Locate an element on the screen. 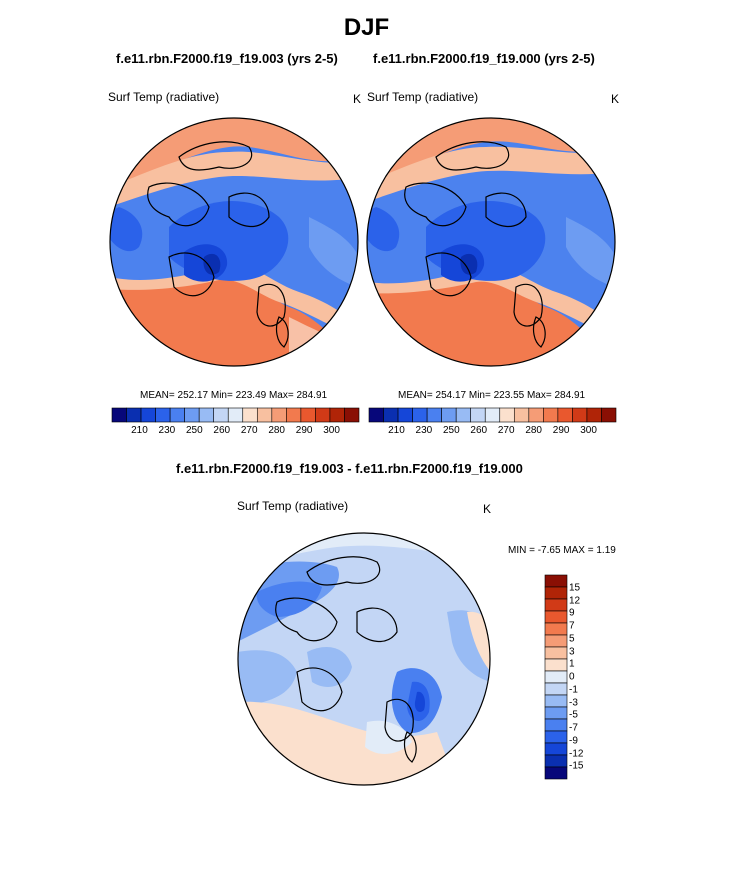  diff-colorbar is located at coordinates (556, 677).